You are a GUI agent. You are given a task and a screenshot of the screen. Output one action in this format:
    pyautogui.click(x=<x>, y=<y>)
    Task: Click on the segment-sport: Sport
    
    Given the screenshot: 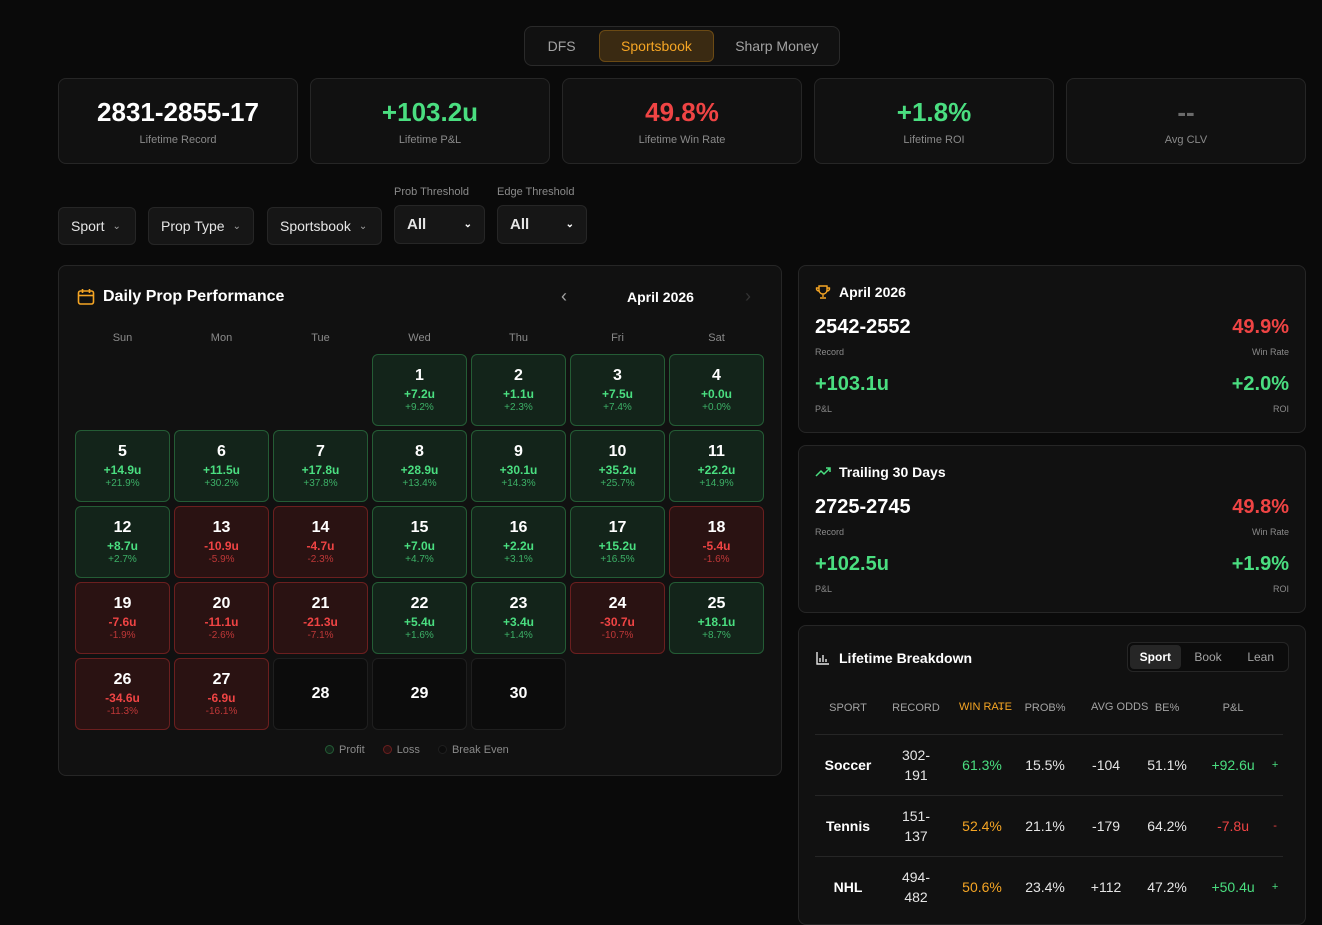 What is the action you would take?
    pyautogui.click(x=1155, y=657)
    